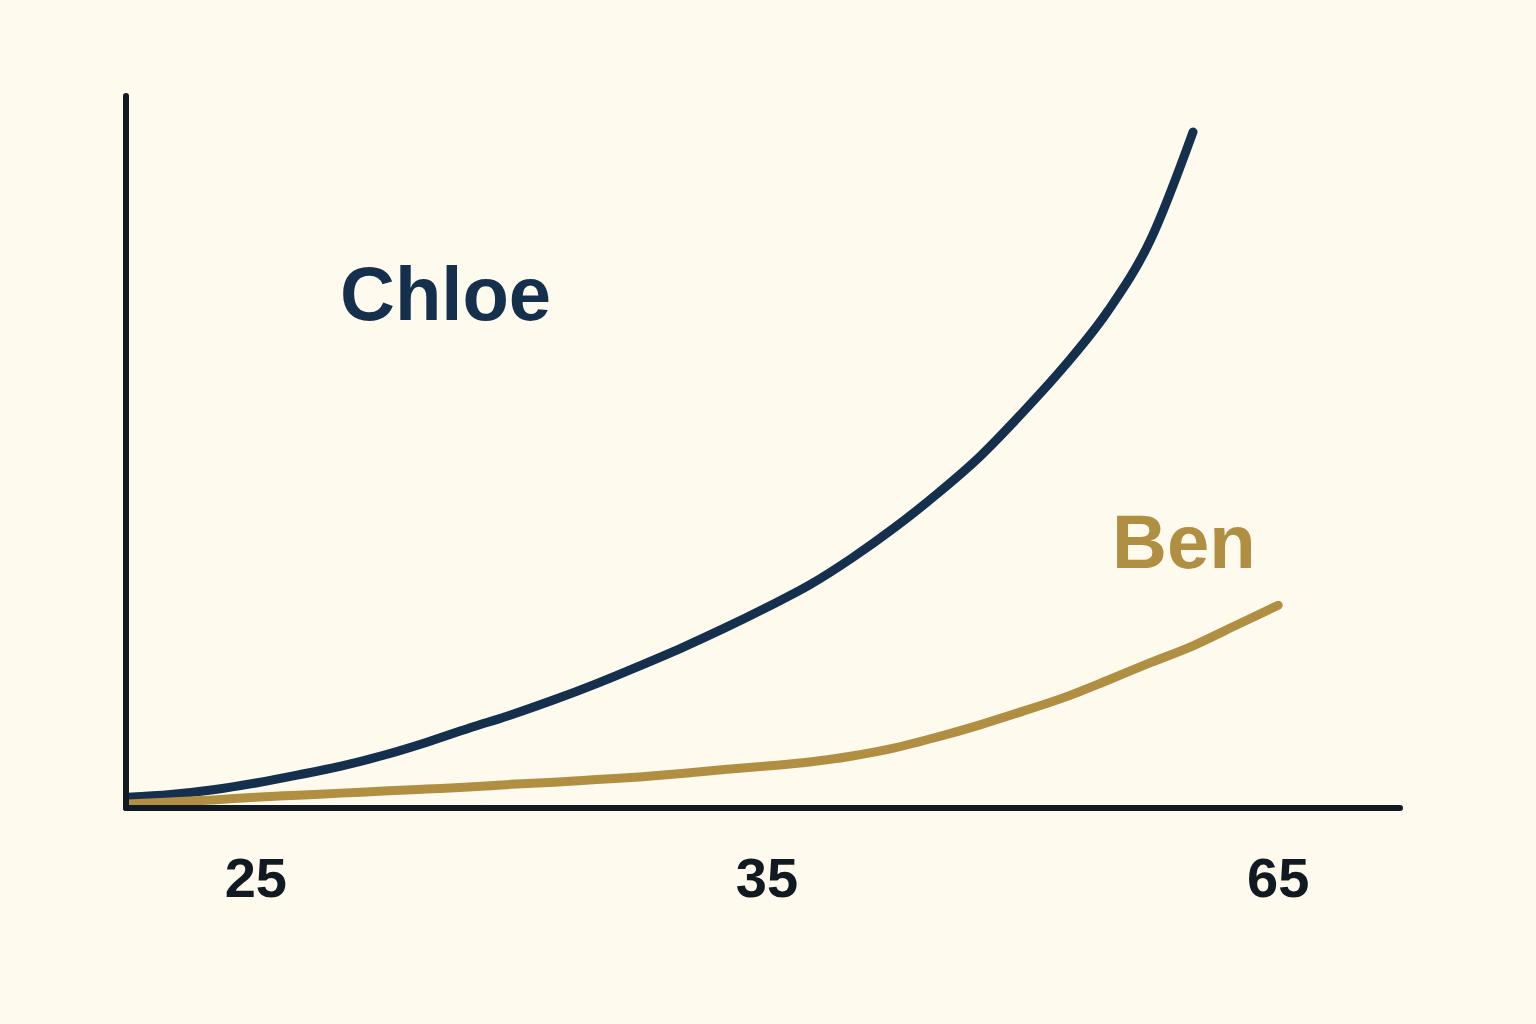 The height and width of the screenshot is (1024, 1536). What do you see at coordinates (255, 877) in the screenshot?
I see `x-tick-label: 25` at bounding box center [255, 877].